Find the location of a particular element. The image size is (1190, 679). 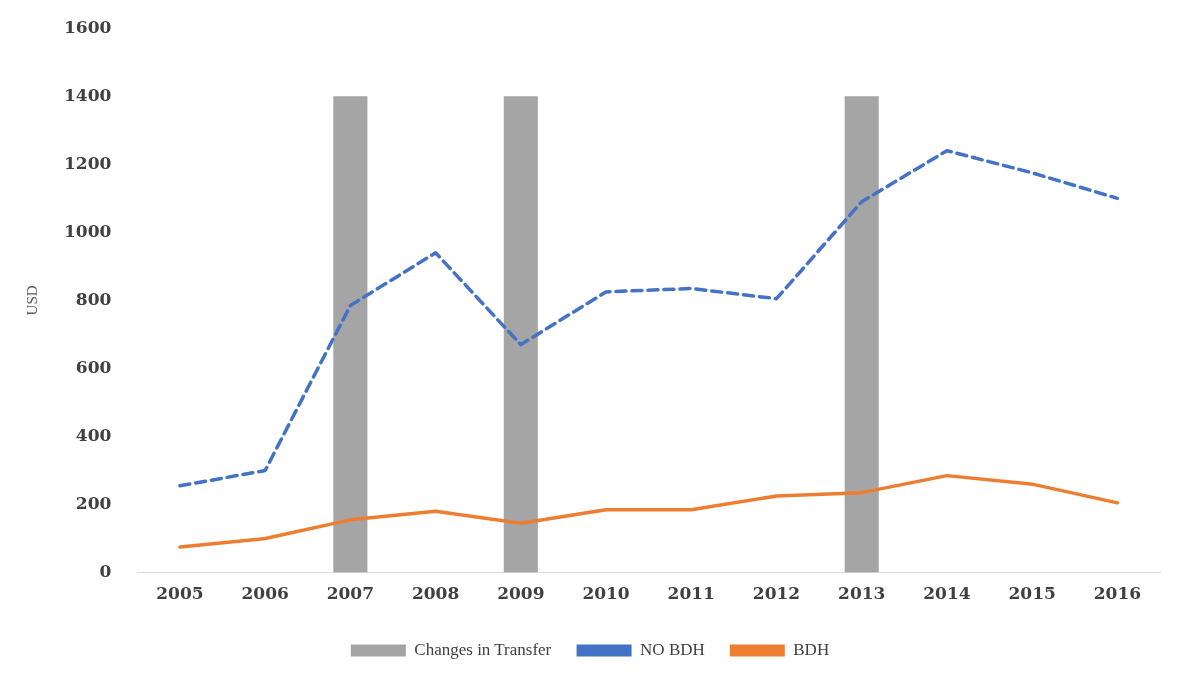

x-tick-label: 2010 is located at coordinates (606, 593).